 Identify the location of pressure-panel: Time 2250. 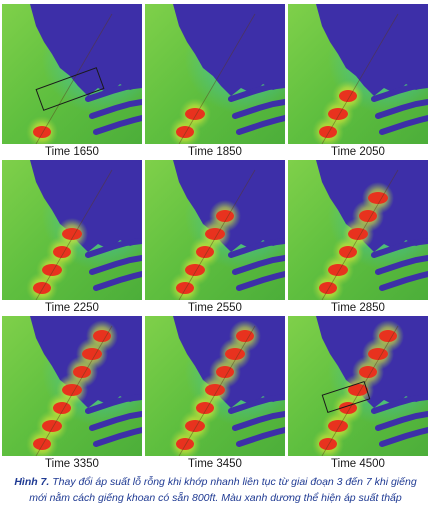
(72, 238).